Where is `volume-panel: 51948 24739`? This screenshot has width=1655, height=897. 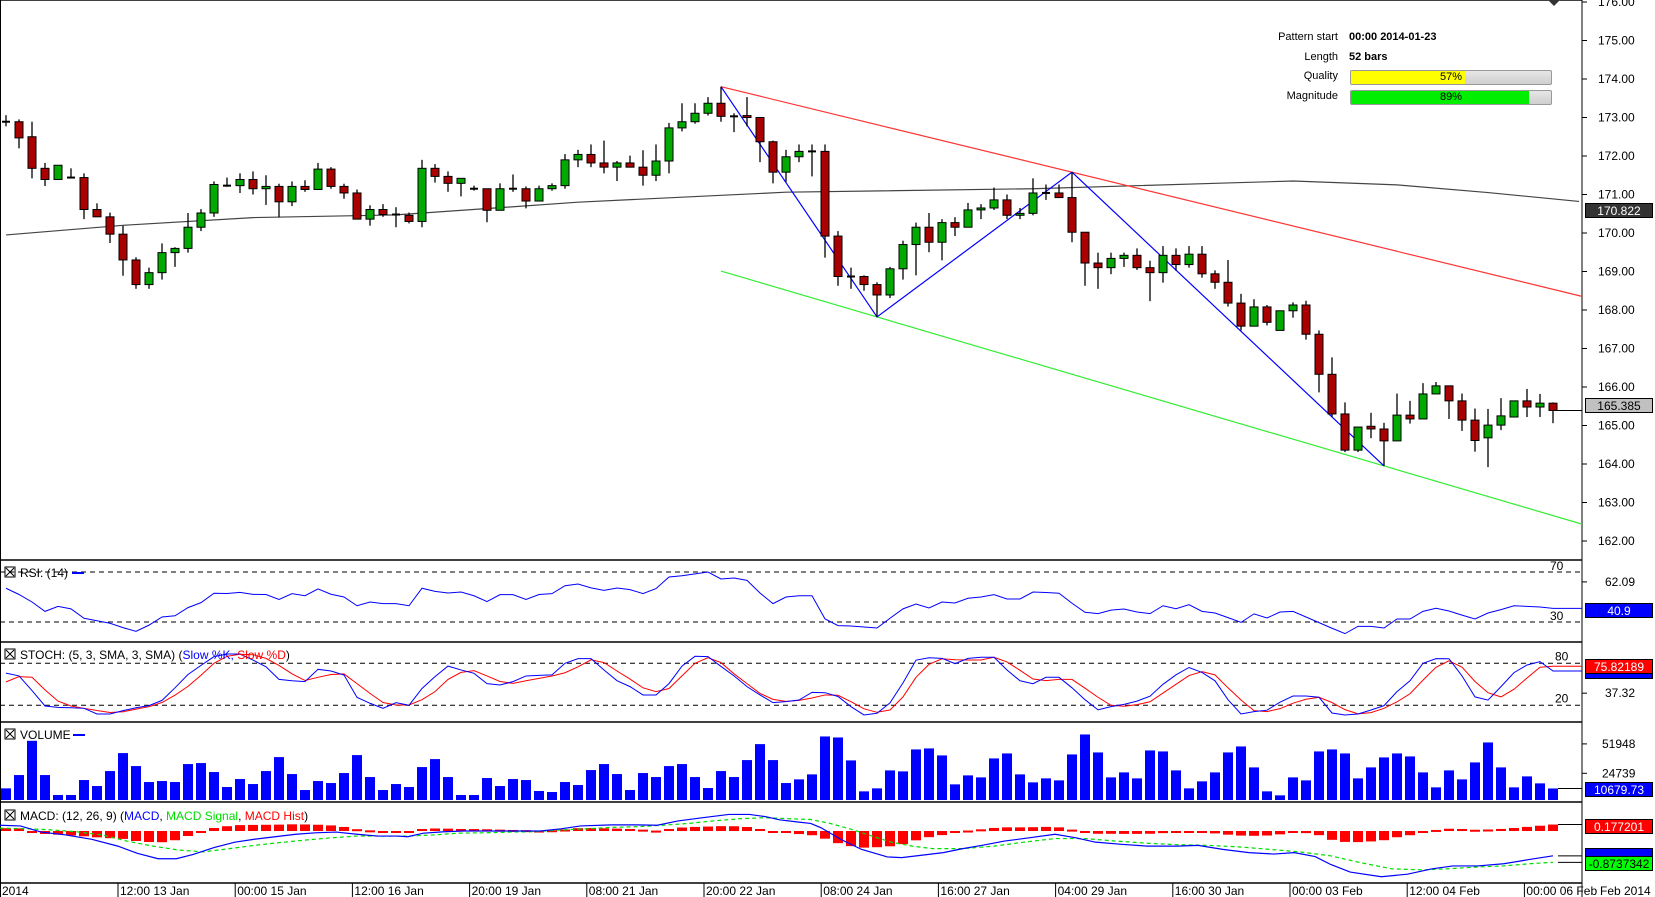
volume-panel: 51948 24739 is located at coordinates (818, 767).